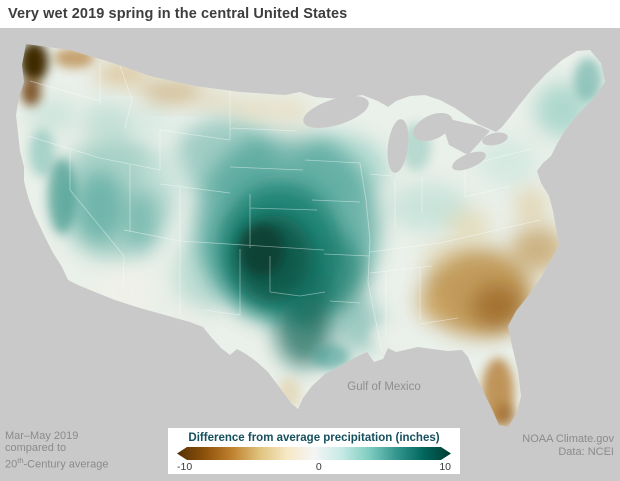 This screenshot has height=481, width=620. Describe the element at coordinates (57, 463) in the screenshot. I see `caption-baseline: 20th-Century average` at that location.